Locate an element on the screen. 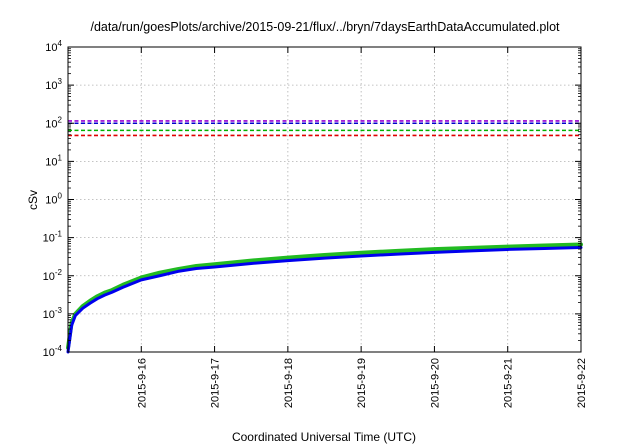 The height and width of the screenshot is (448, 640). x-tick-label: 2015-9-19 is located at coordinates (362, 383).